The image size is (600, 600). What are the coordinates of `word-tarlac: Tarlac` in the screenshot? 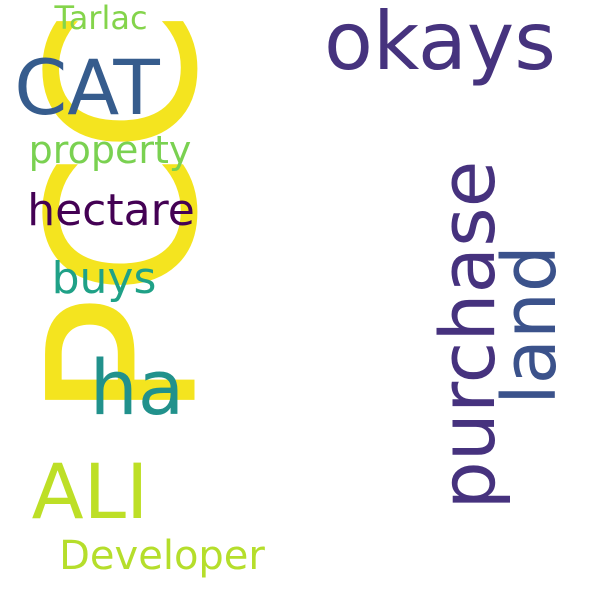 It's located at (101, 18).